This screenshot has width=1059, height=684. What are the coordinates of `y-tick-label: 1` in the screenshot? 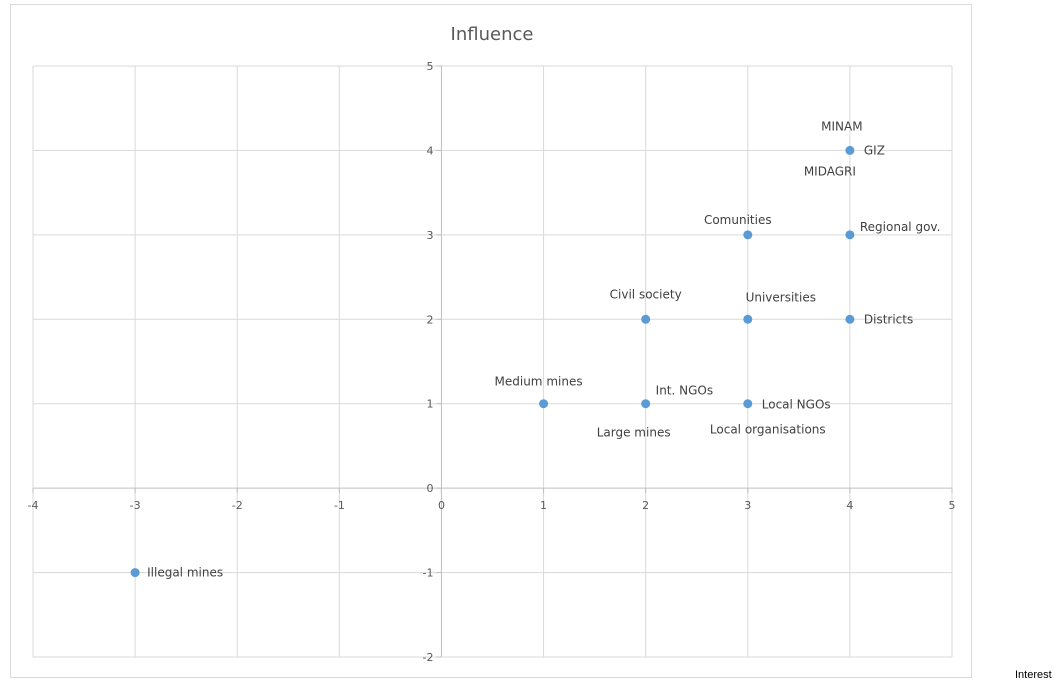 It's located at (429, 404).